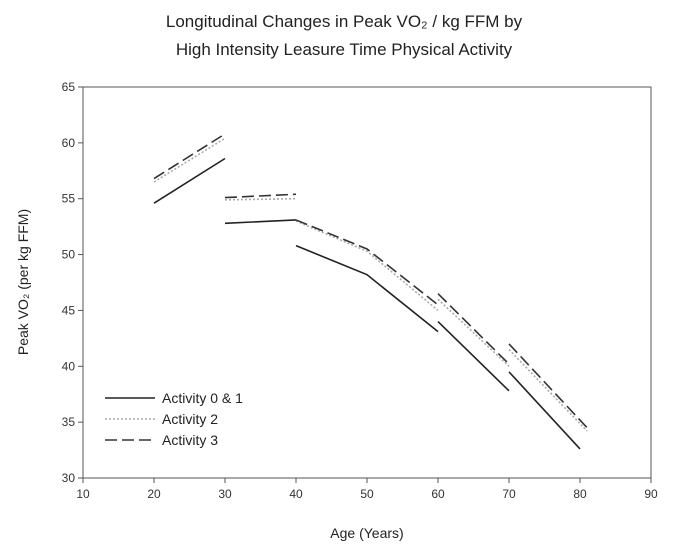 Image resolution: width=688 pixels, height=553 pixels. What do you see at coordinates (438, 494) in the screenshot?
I see `x-tick-label: 60` at bounding box center [438, 494].